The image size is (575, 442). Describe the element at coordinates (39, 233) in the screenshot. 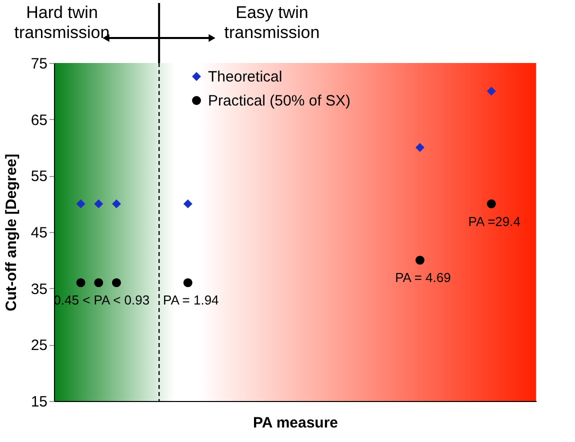

I see `y-tick-label: 45` at that location.